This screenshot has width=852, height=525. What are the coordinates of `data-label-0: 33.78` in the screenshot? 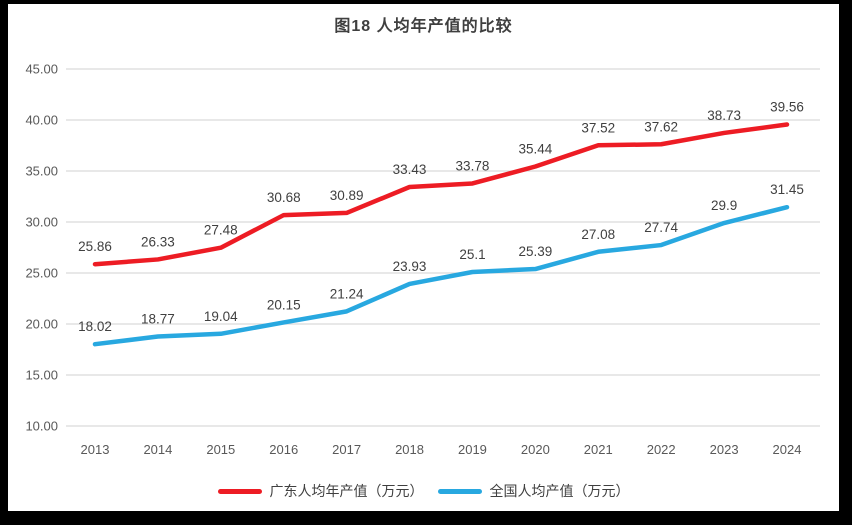 It's located at (473, 165).